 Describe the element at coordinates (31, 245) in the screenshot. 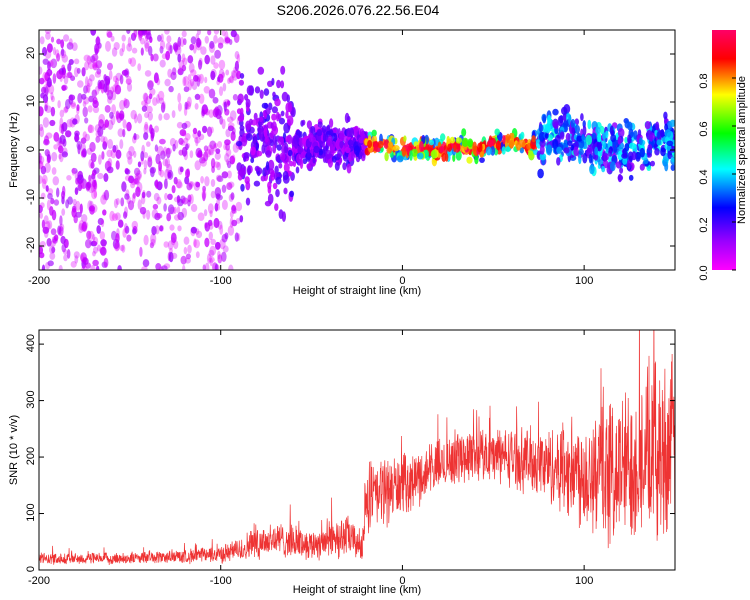

I see `y-tick-label: -20` at that location.